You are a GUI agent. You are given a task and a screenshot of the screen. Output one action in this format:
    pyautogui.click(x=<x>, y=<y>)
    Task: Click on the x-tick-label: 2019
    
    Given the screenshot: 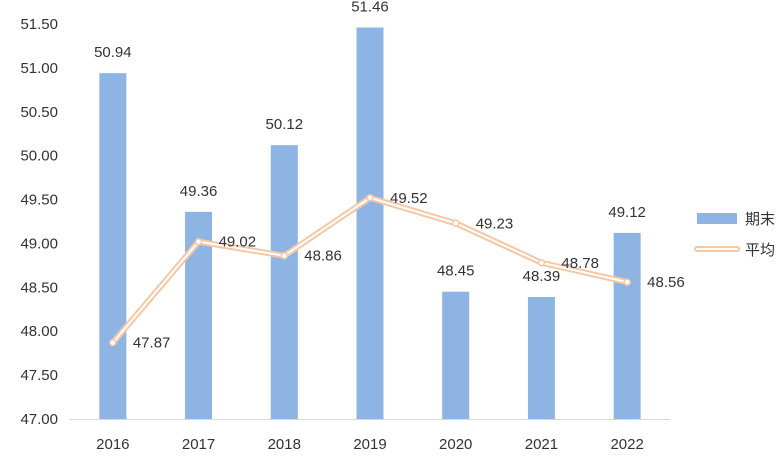 What is the action you would take?
    pyautogui.click(x=369, y=444)
    